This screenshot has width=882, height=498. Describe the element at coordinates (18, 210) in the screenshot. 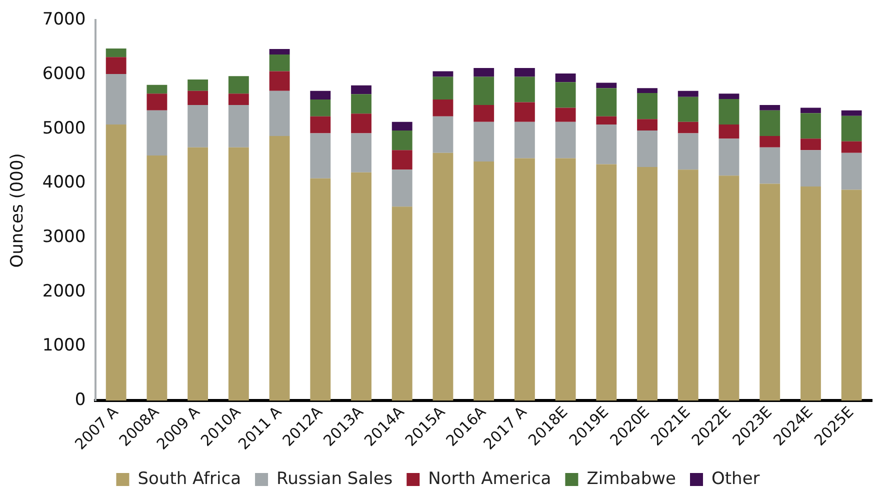

I see `y-axis-title: Ounces (000)` at that location.